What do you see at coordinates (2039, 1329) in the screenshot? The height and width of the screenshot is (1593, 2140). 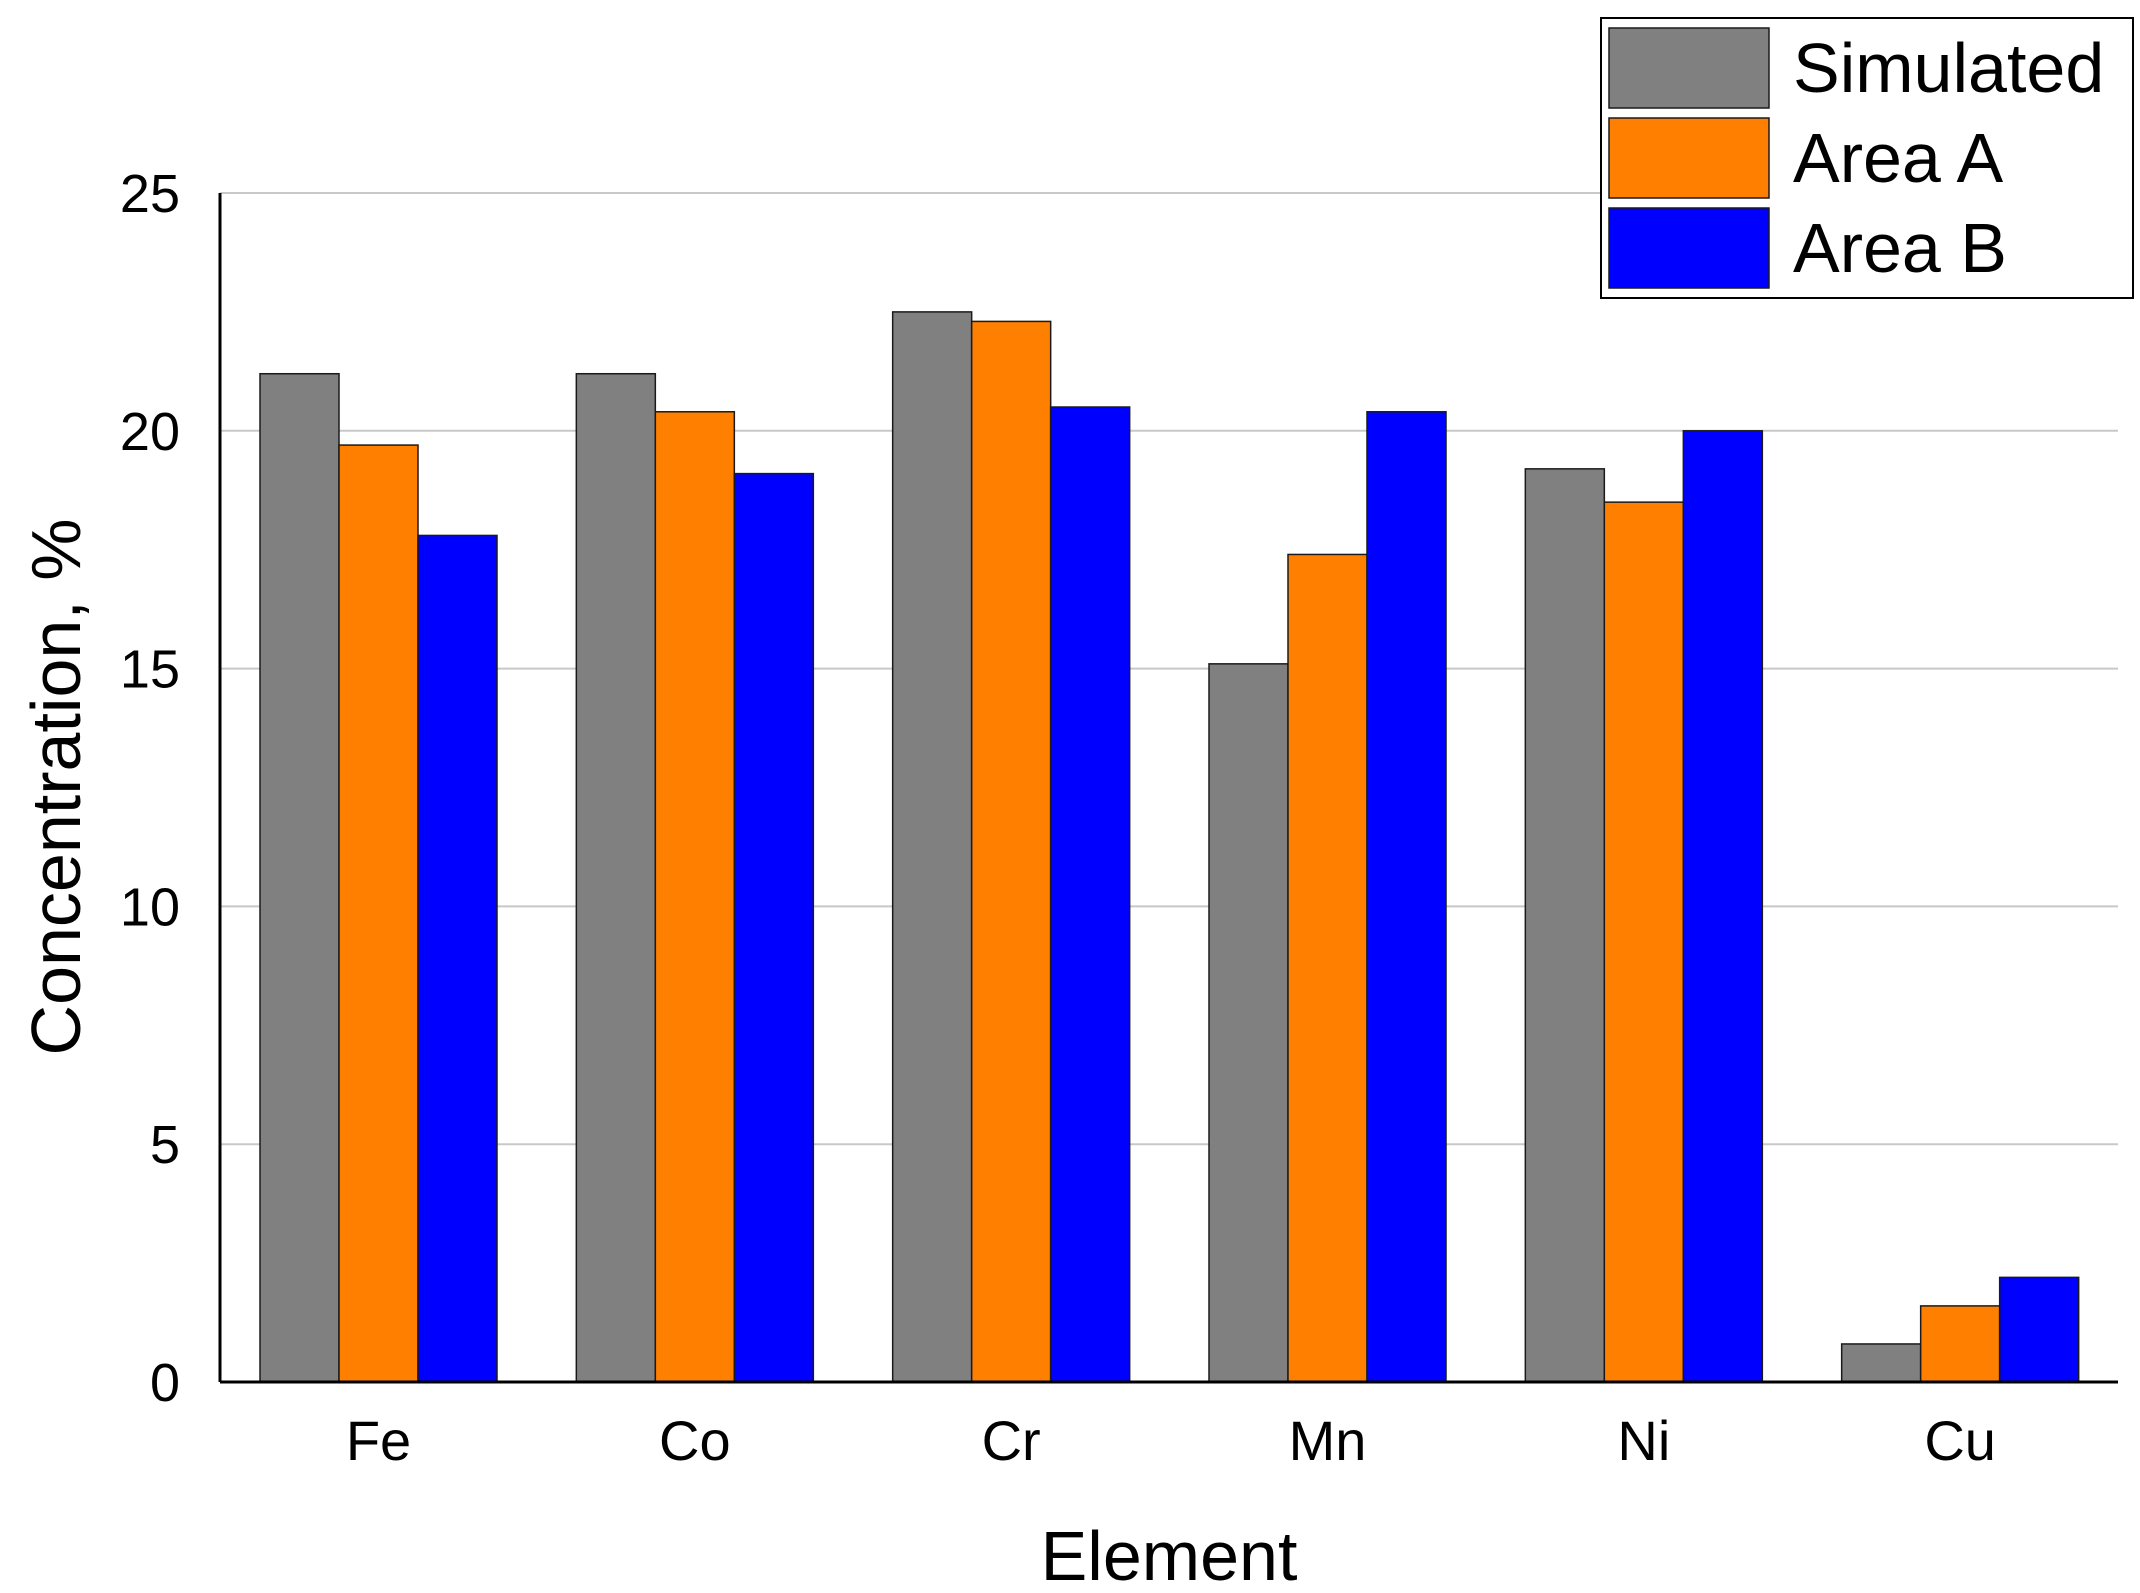 I see `bar-cu-area-b` at bounding box center [2039, 1329].